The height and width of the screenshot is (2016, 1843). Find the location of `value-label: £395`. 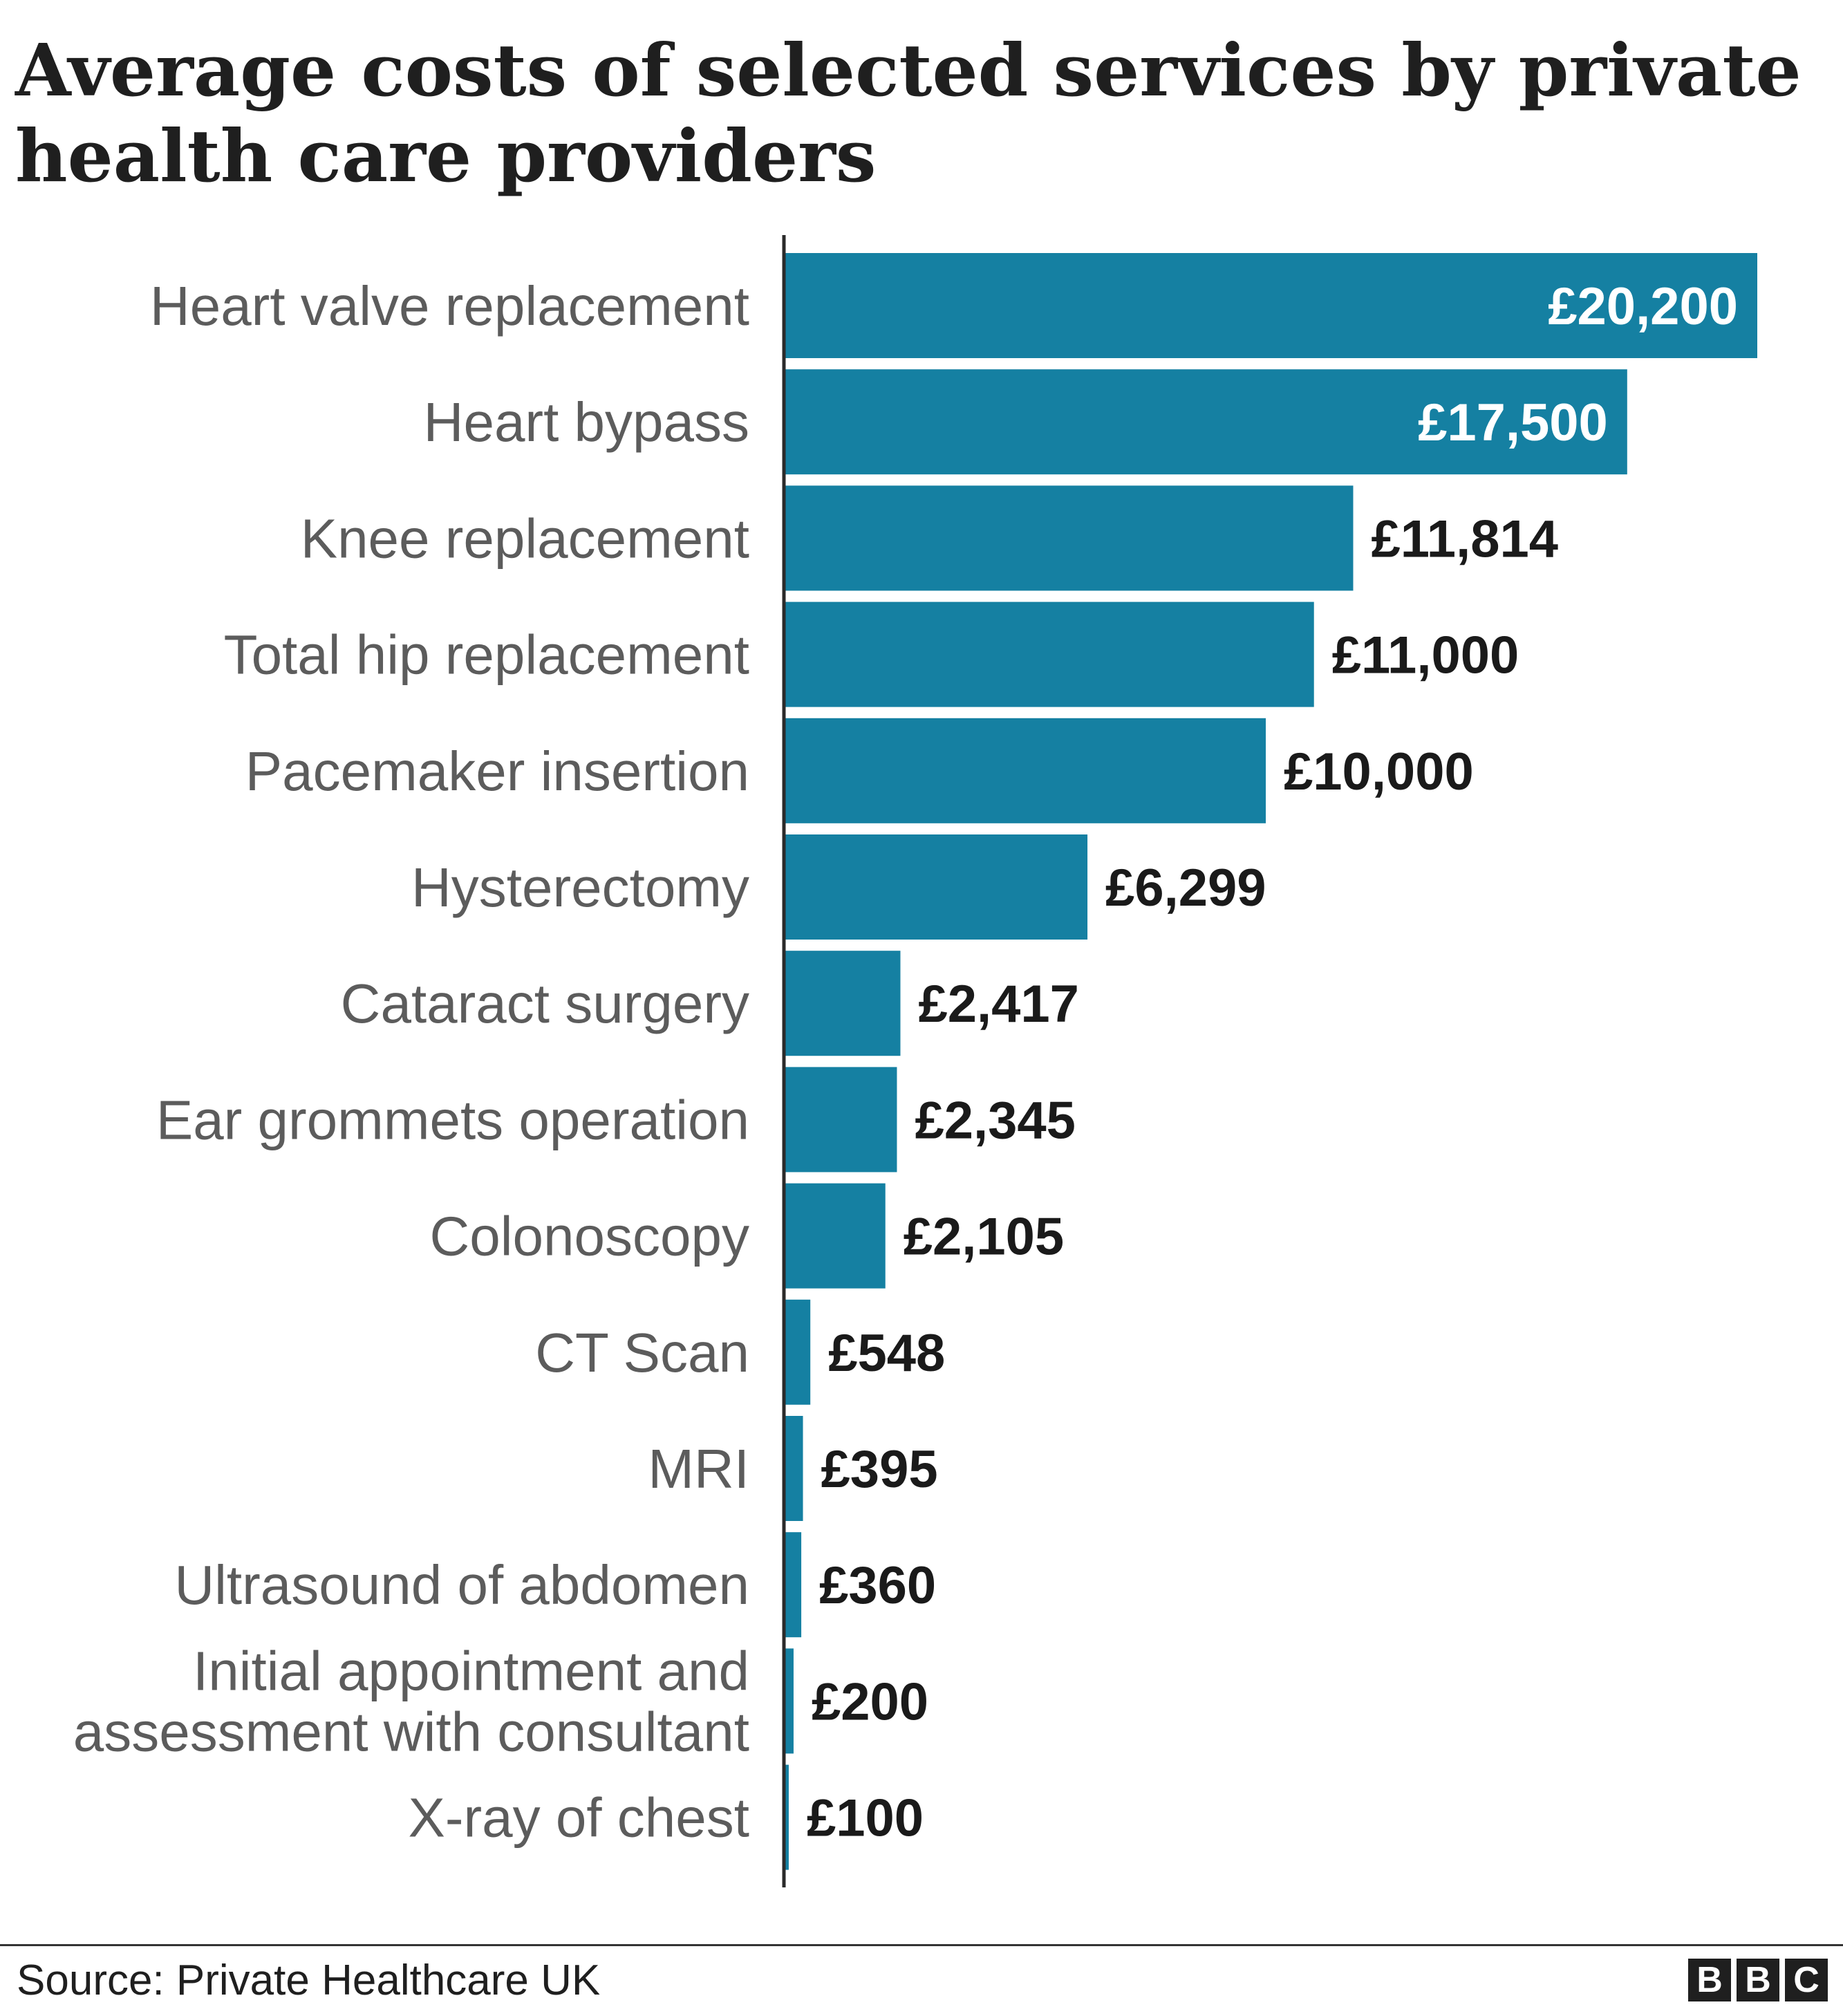

value-label: £395 is located at coordinates (879, 1469).